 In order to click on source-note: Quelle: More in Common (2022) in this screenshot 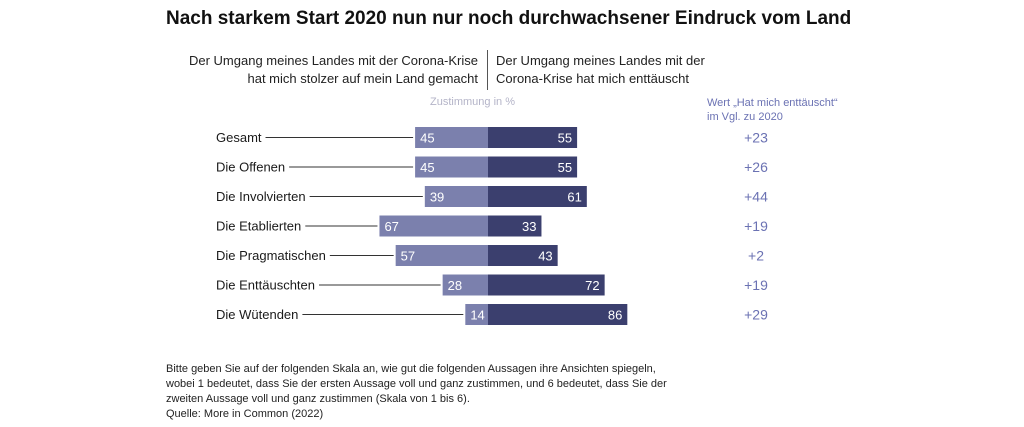, I will do `click(245, 414)`.